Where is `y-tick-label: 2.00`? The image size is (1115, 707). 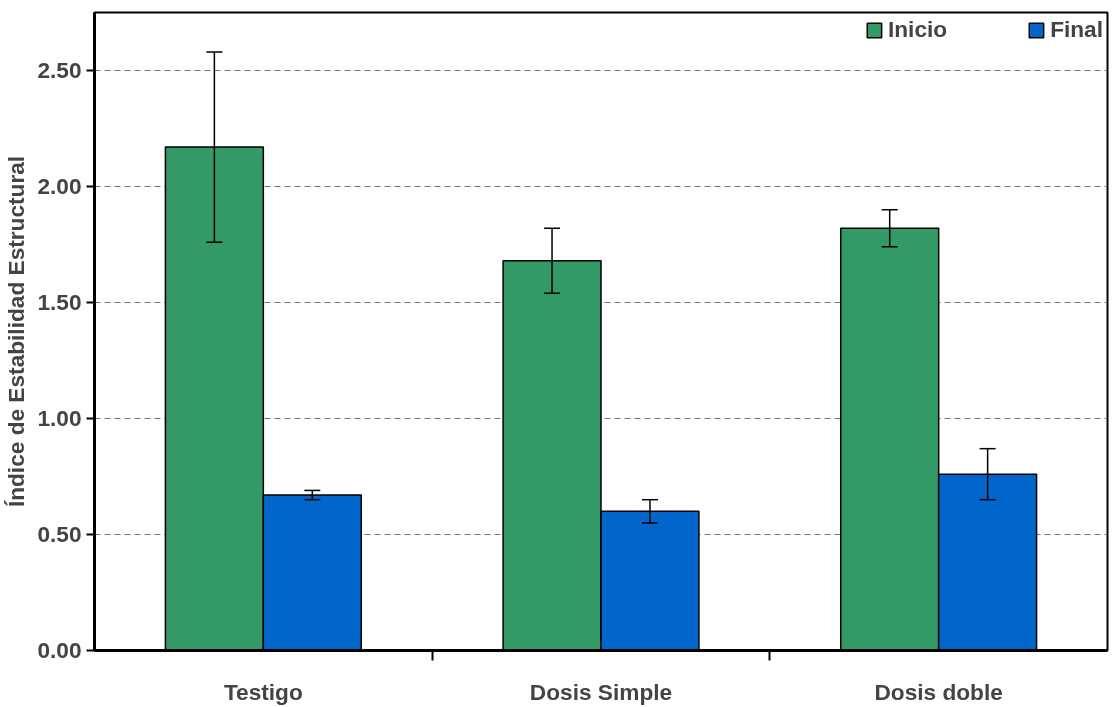
y-tick-label: 2.00 is located at coordinates (59, 186).